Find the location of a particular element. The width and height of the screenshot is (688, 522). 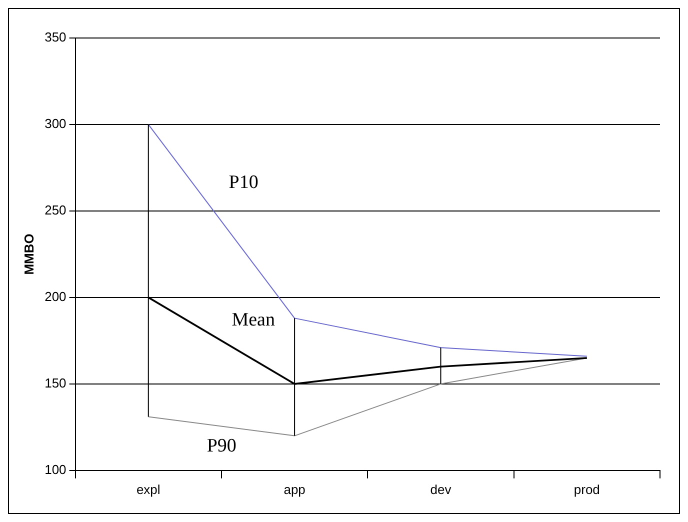

y-tick-label: 200 is located at coordinates (55, 296).